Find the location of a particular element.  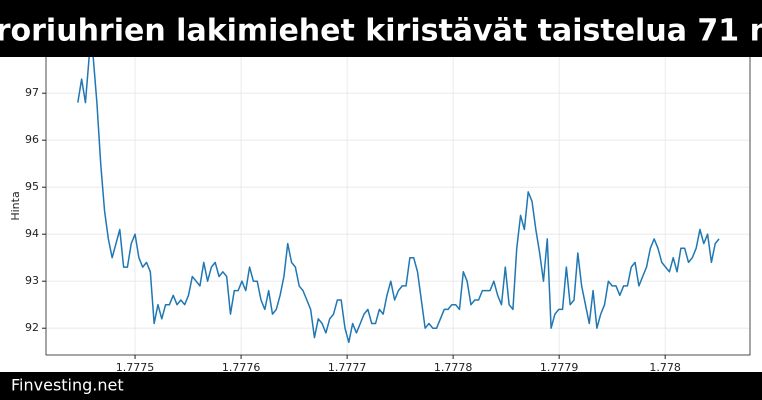

x-tick-label: 1.7776 is located at coordinates (241, 367).